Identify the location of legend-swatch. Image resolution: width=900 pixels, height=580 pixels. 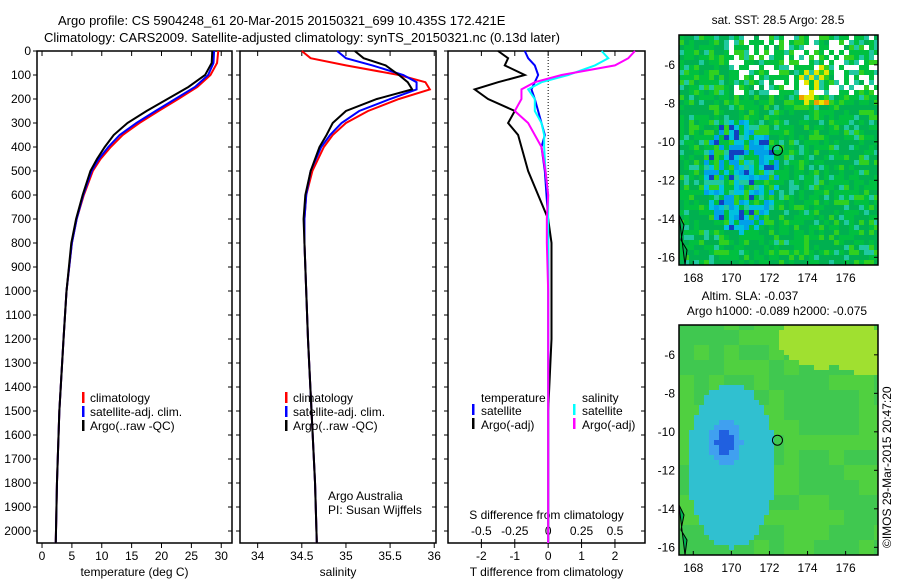
(286, 425).